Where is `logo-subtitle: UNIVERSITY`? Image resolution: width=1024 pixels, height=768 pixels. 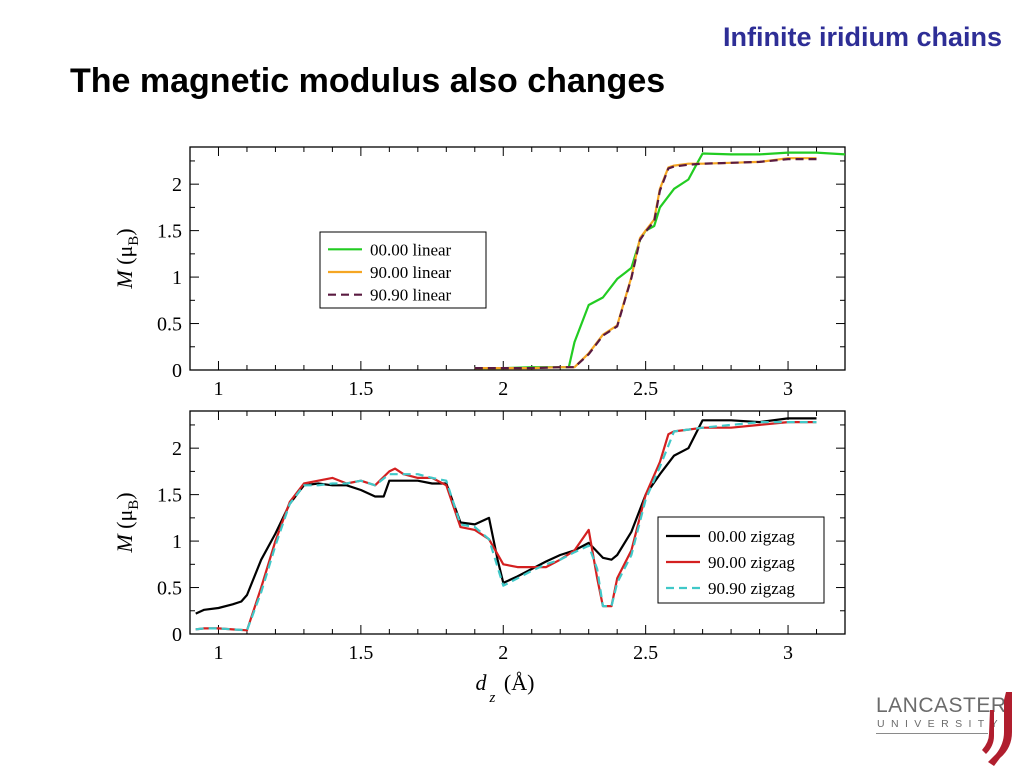
logo-subtitle: UNIVERSITY is located at coordinates (941, 724).